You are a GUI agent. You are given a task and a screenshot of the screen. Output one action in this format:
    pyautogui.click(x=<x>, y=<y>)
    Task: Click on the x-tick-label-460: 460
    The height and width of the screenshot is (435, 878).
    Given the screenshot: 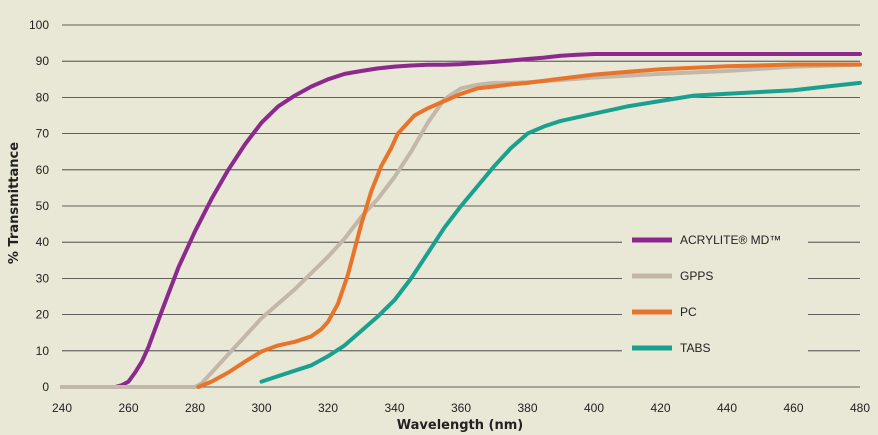 What is the action you would take?
    pyautogui.click(x=793, y=408)
    